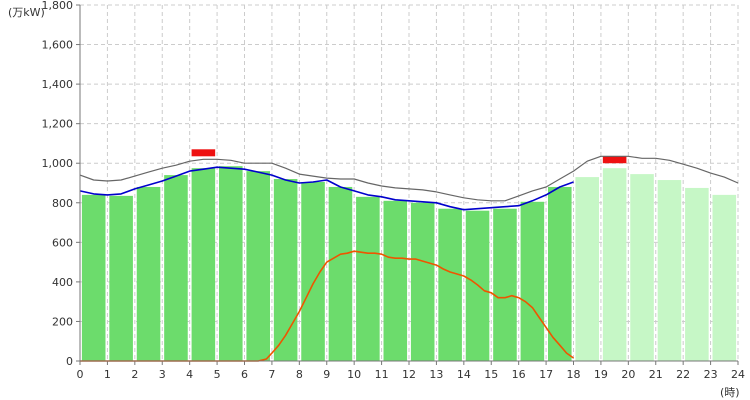 The height and width of the screenshot is (400, 750). I want to click on y-tick-labels: 0 200 400 600 800 1,000 1,200 1,400 1,600 1,800, so click(58, 184).